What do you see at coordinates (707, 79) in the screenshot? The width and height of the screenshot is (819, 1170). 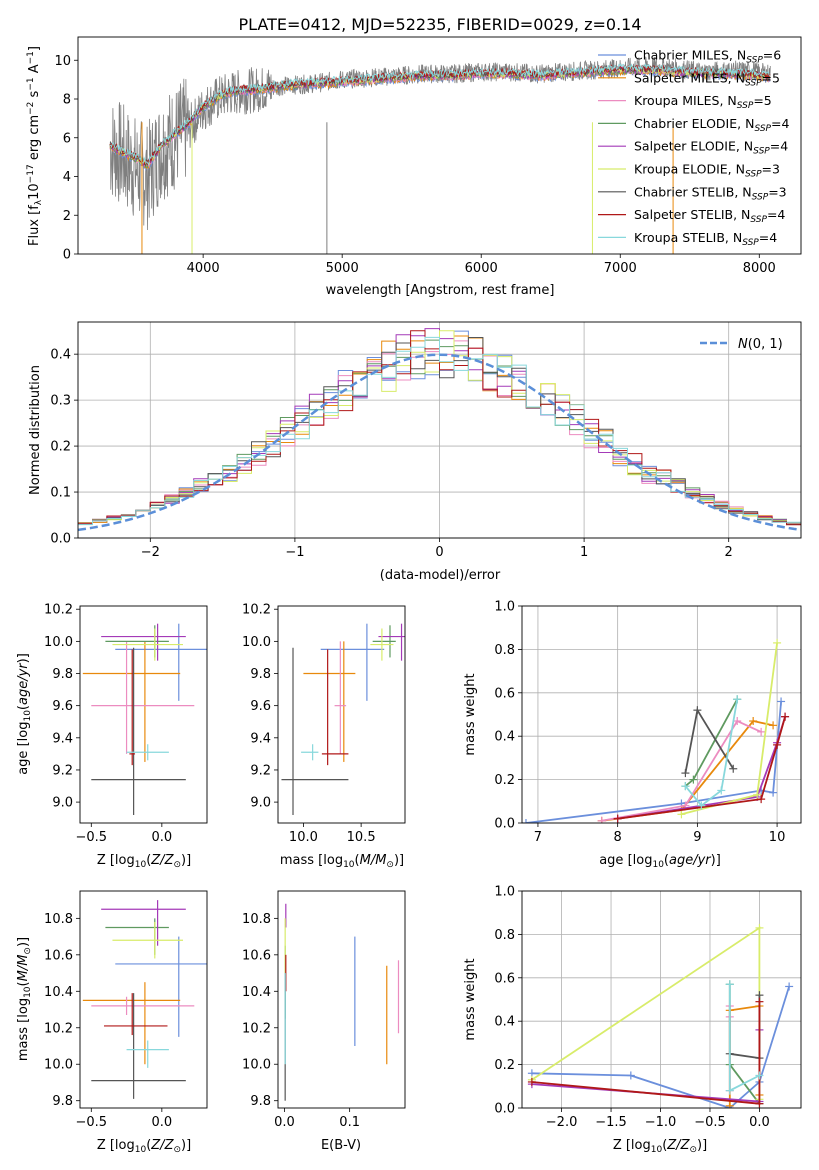 I see `legend-label-salpeter_miles: Salpeter MILES, NSSP=5` at bounding box center [707, 79].